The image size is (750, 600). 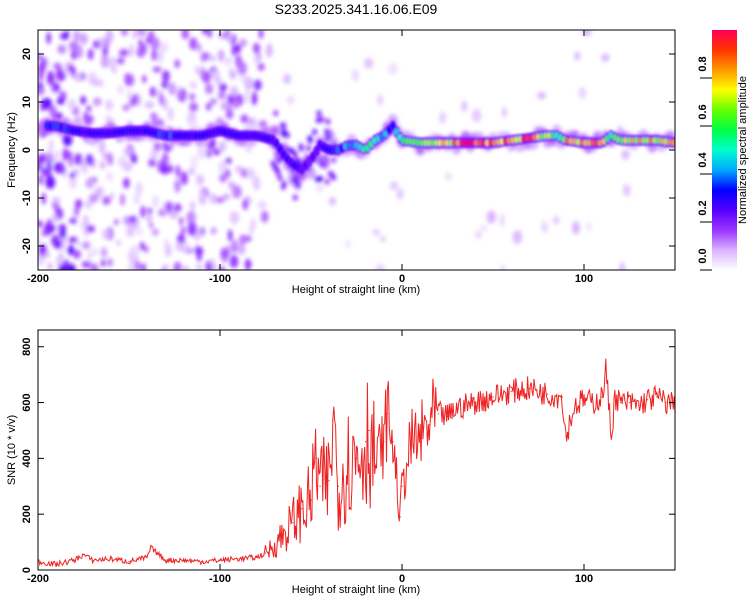 What do you see at coordinates (38, 579) in the screenshot?
I see `snr-xtick-label: -200` at bounding box center [38, 579].